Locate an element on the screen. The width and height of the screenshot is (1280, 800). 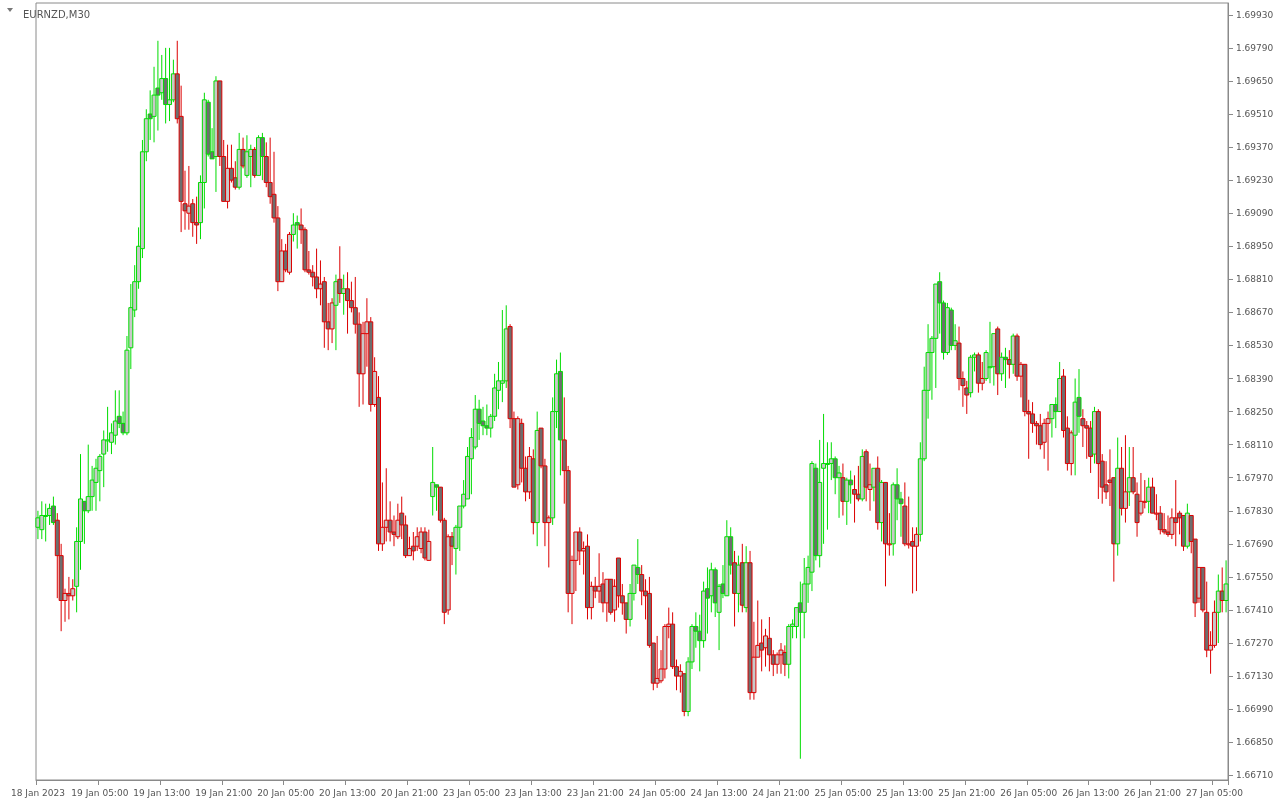
y-tick-label: 1.68950 is located at coordinates (1255, 246).